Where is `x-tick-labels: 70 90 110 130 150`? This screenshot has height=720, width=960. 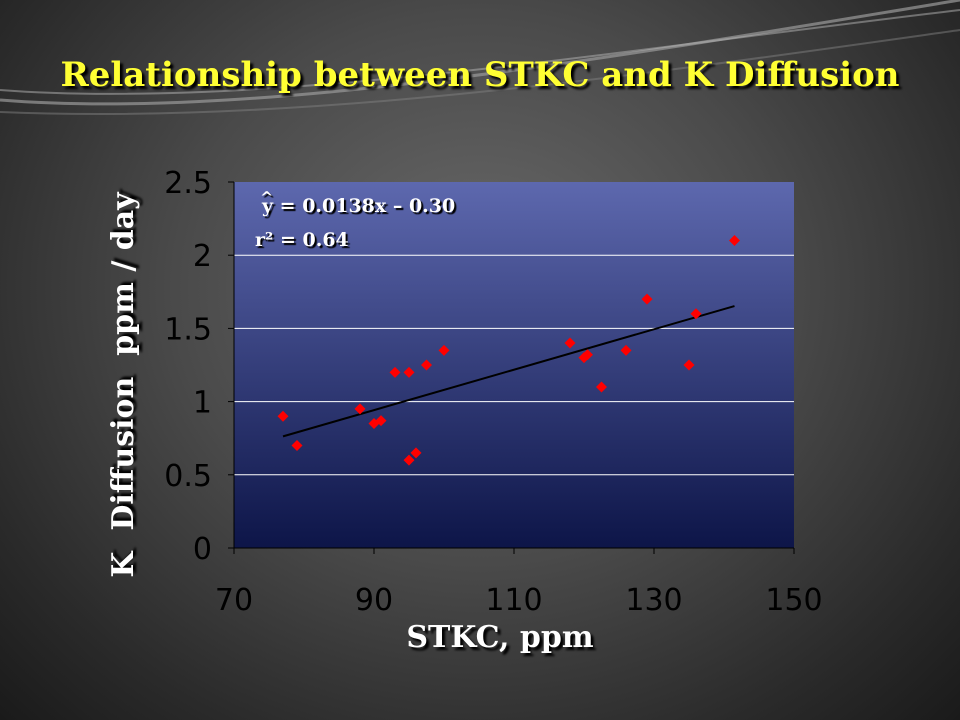 x-tick-labels: 70 90 110 130 150 is located at coordinates (519, 600).